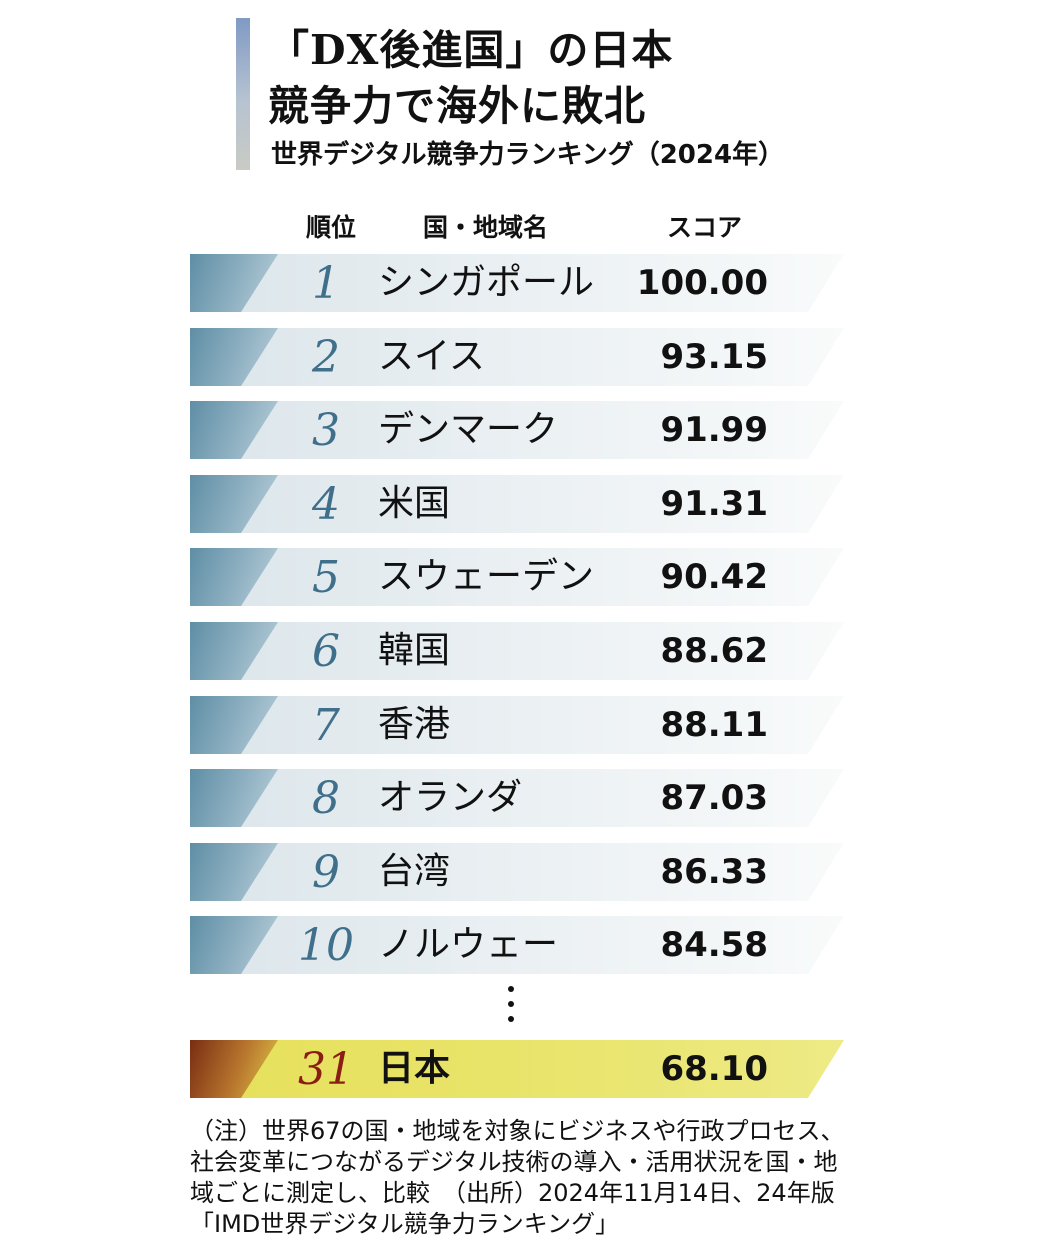  What do you see at coordinates (326, 651) in the screenshot?
I see `row-rank: 6` at bounding box center [326, 651].